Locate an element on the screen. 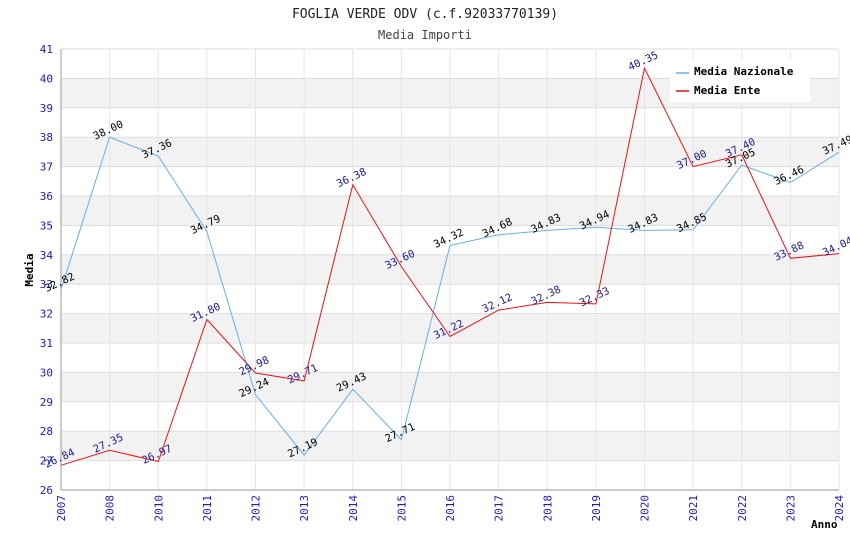 This screenshot has width=850, height=555. data-label-media-nazionale-2023: 36.46 is located at coordinates (789, 176).